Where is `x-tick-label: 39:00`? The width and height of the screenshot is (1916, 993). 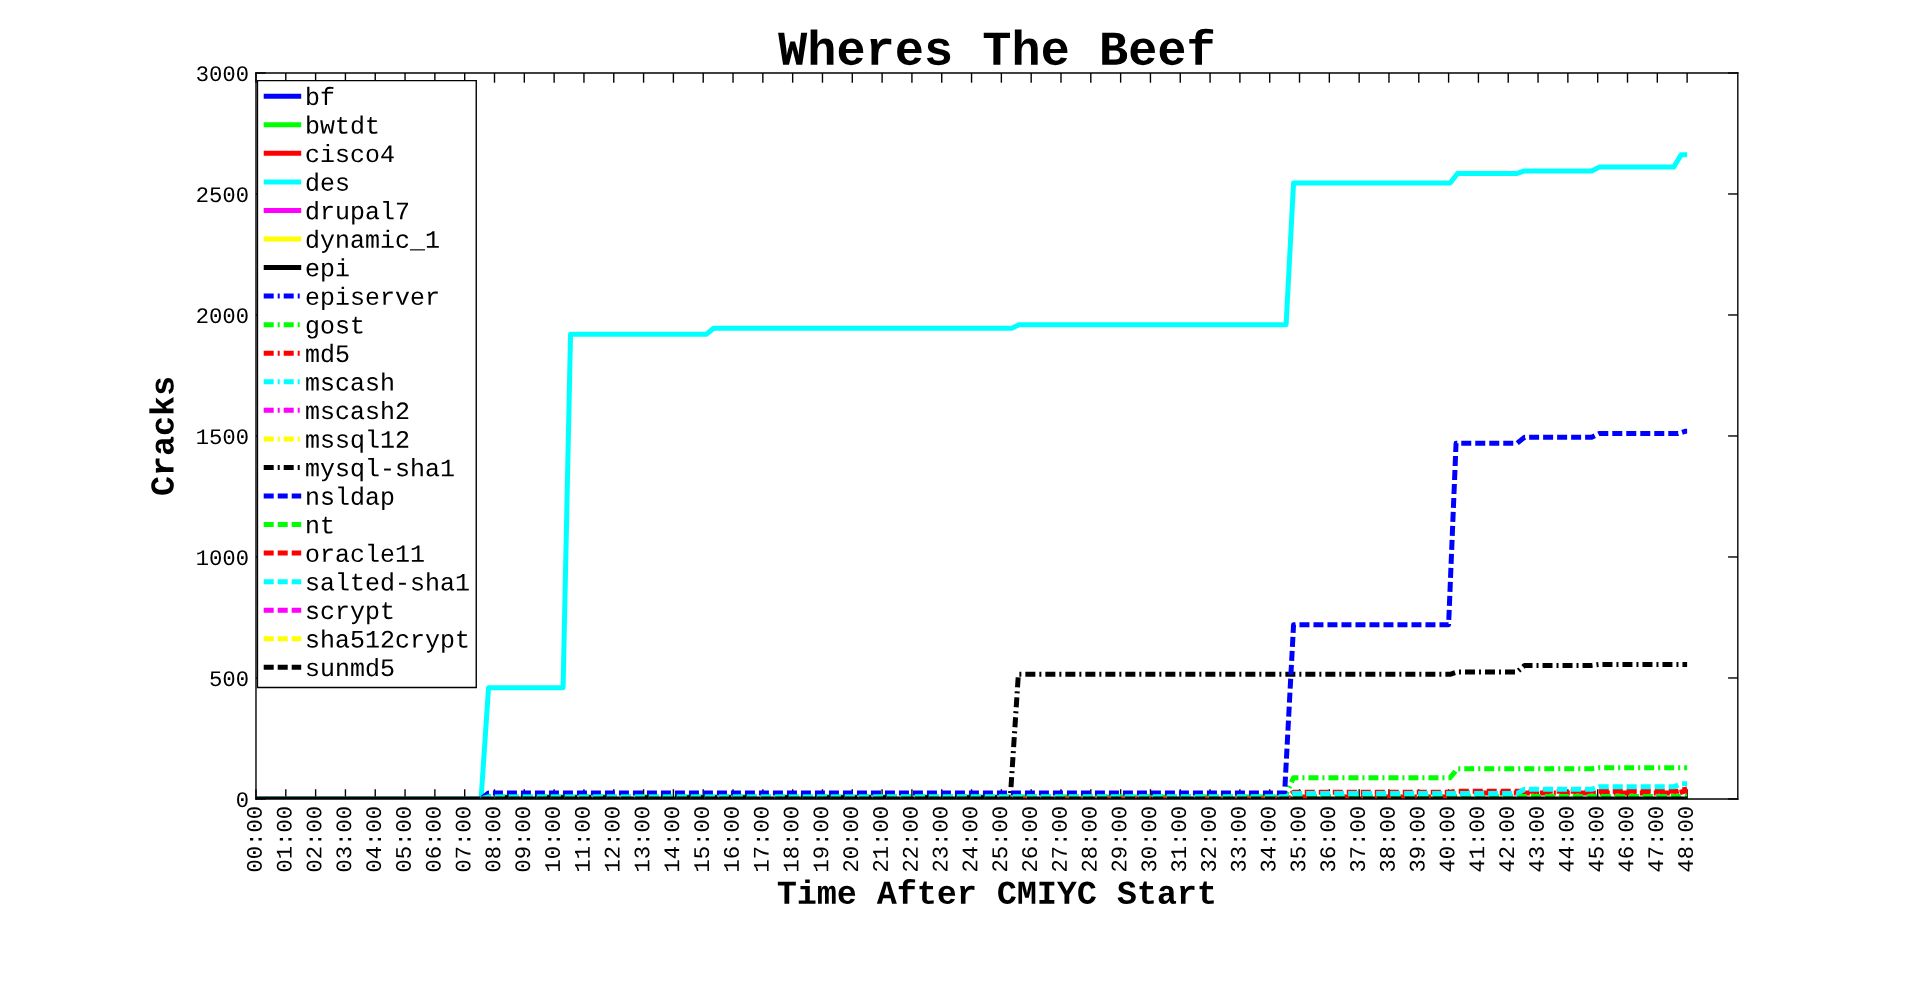
x-tick-label: 39:00 is located at coordinates (1417, 839).